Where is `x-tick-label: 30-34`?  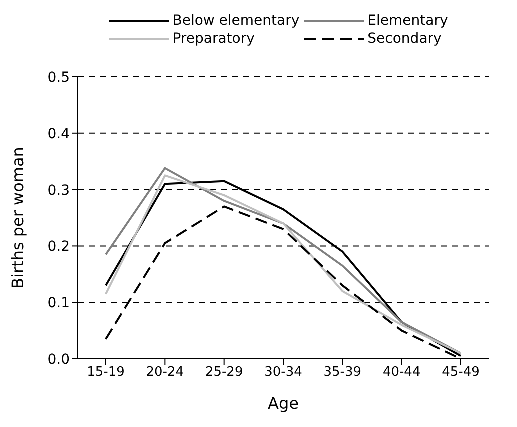
x-tick-label: 30-34 is located at coordinates (283, 372).